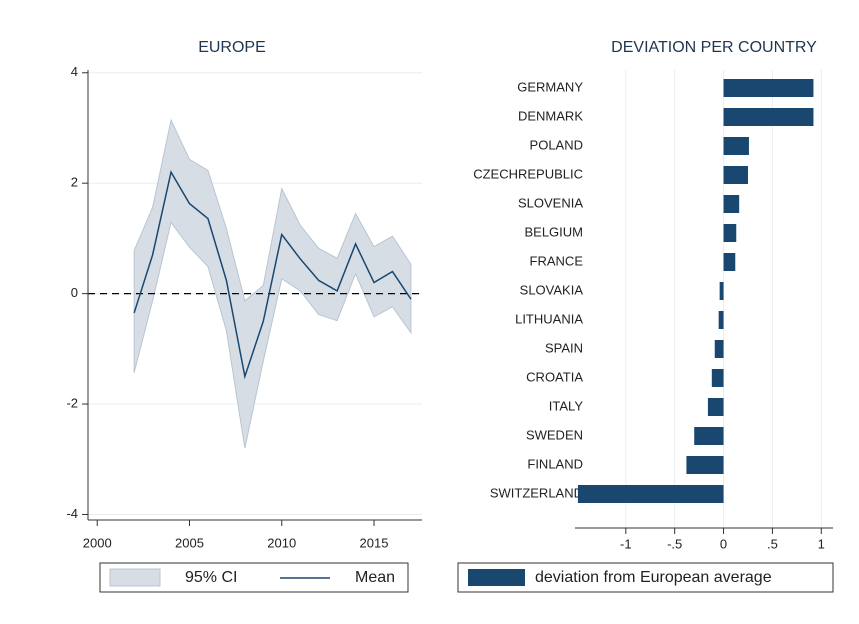 This screenshot has height=624, width=859. I want to click on x-tick-label: 2010, so click(281, 542).